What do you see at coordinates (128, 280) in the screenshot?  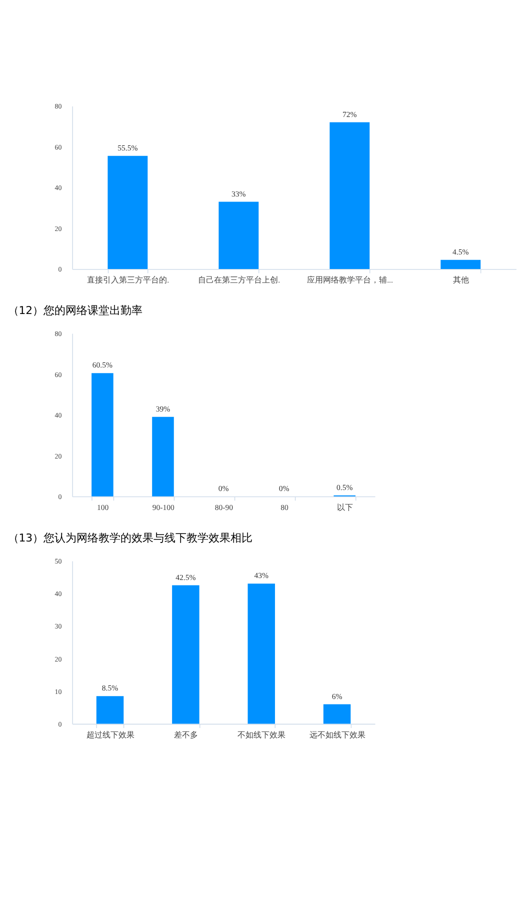 I see `x-tick-label: 直接引入第三方平台的.` at bounding box center [128, 280].